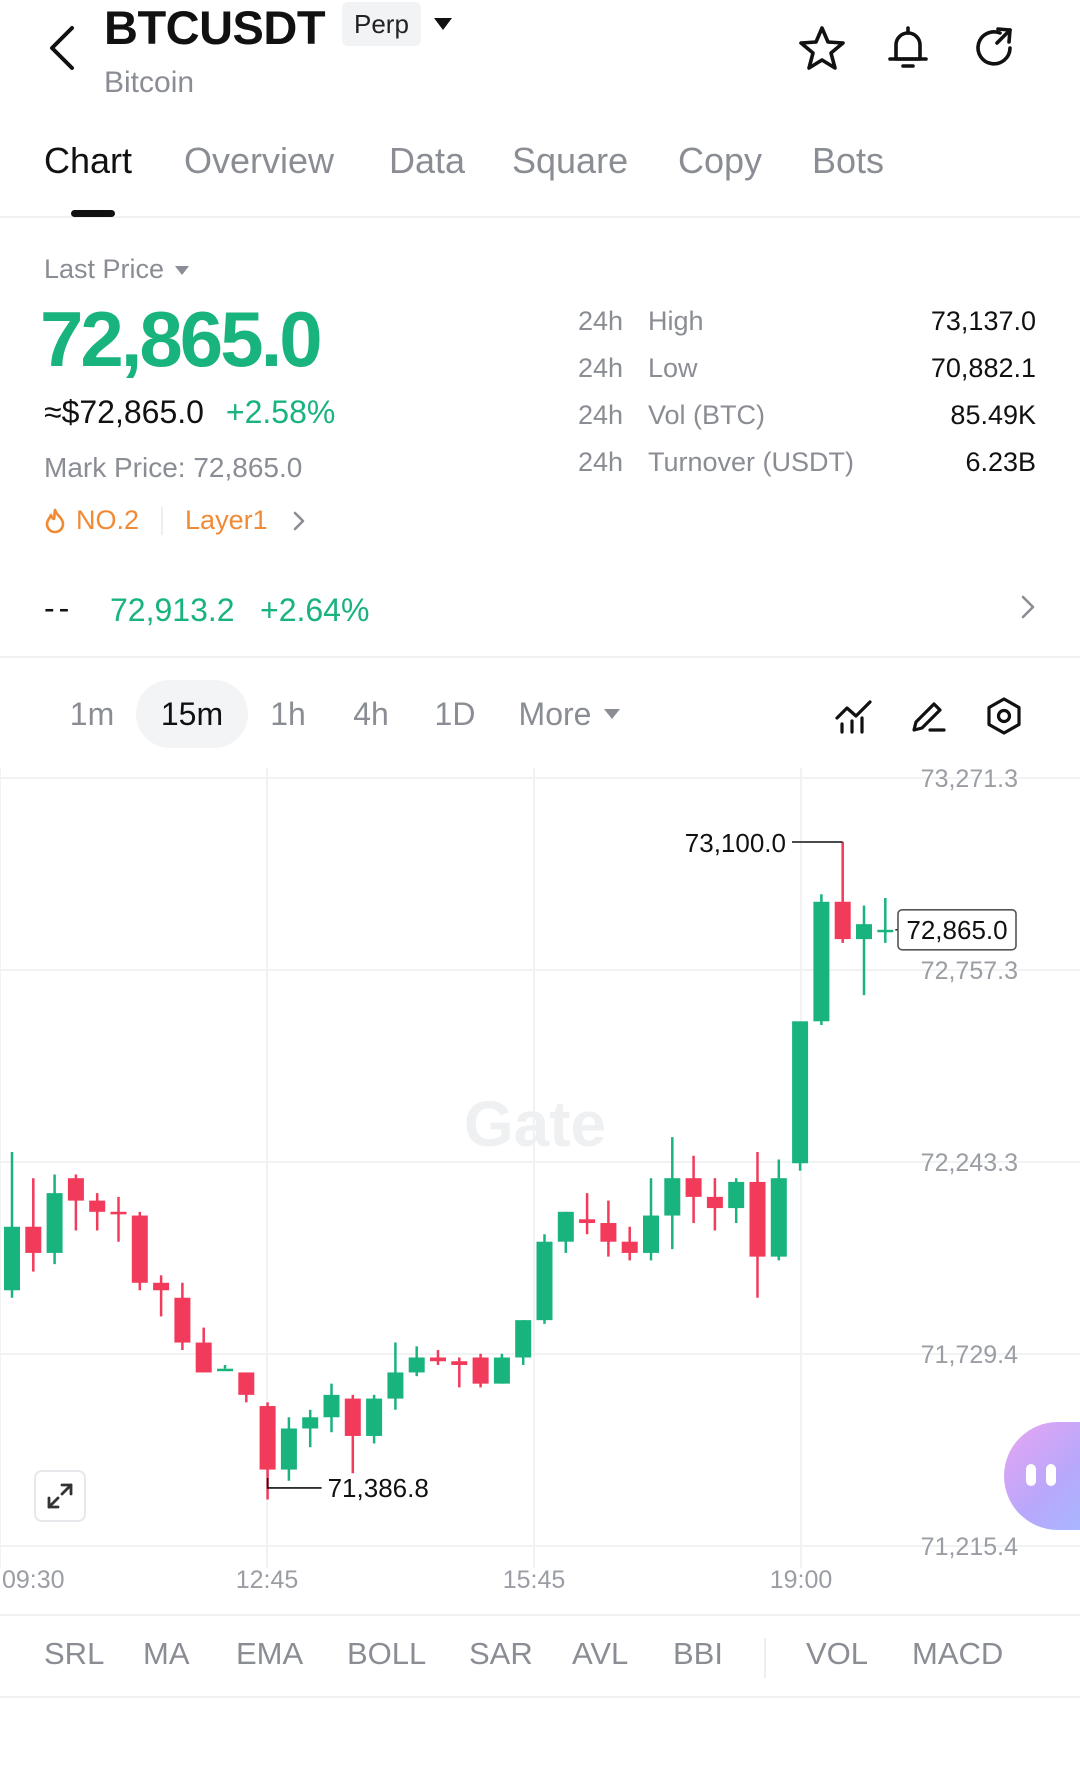 The height and width of the screenshot is (1775, 1080). I want to click on category-tag: Layer1, so click(226, 520).